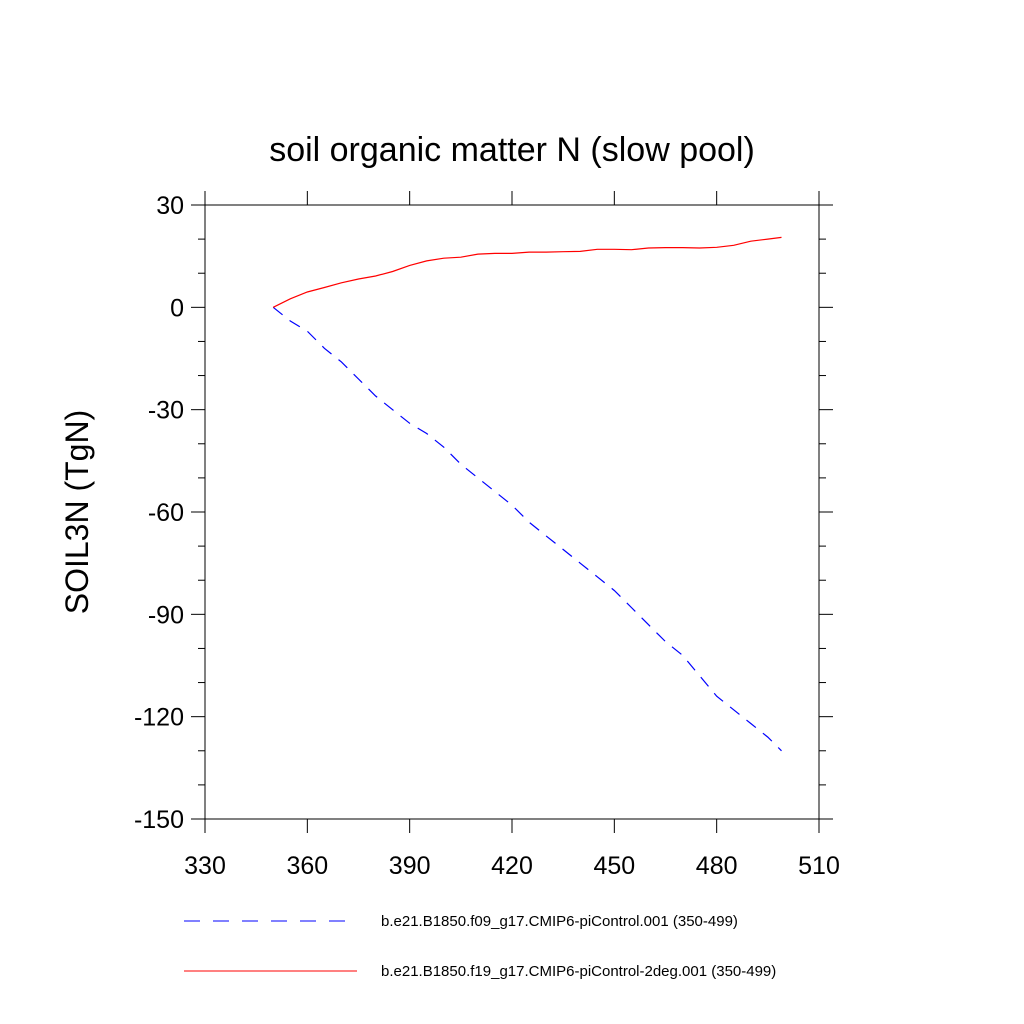 The height and width of the screenshot is (1024, 1024). I want to click on y-tick-label: 30, so click(170, 206).